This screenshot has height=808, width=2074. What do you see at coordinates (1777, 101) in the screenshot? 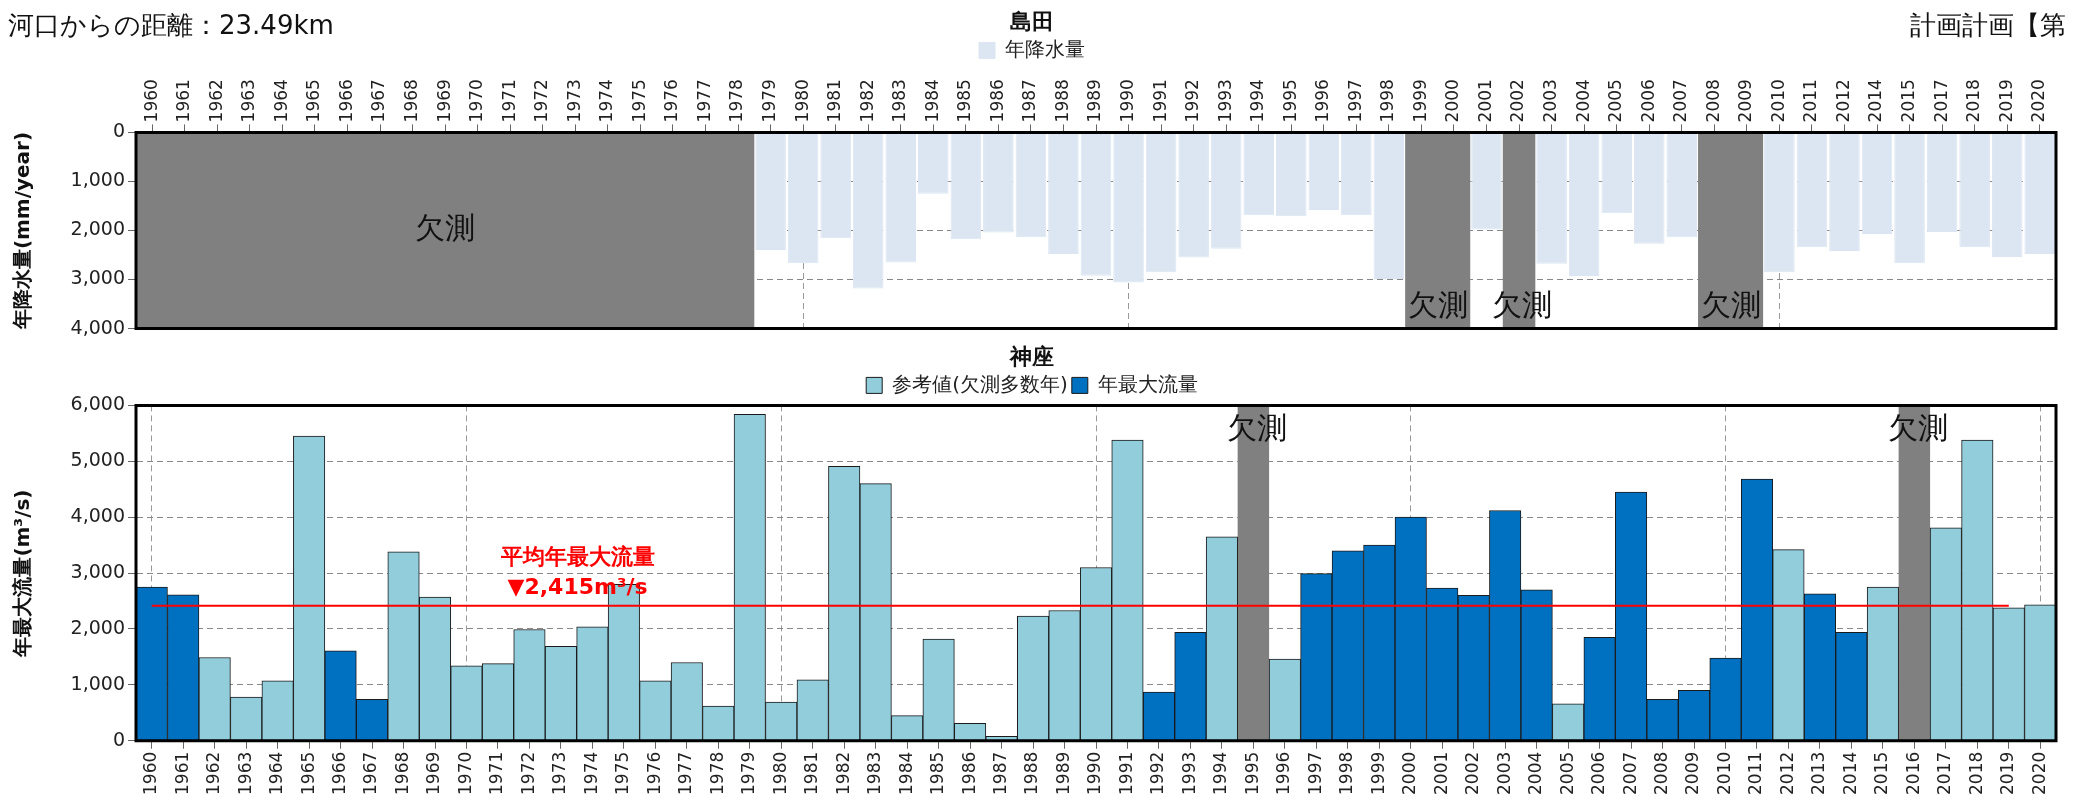
I see `x-tick-label: 2010` at bounding box center [1777, 101].